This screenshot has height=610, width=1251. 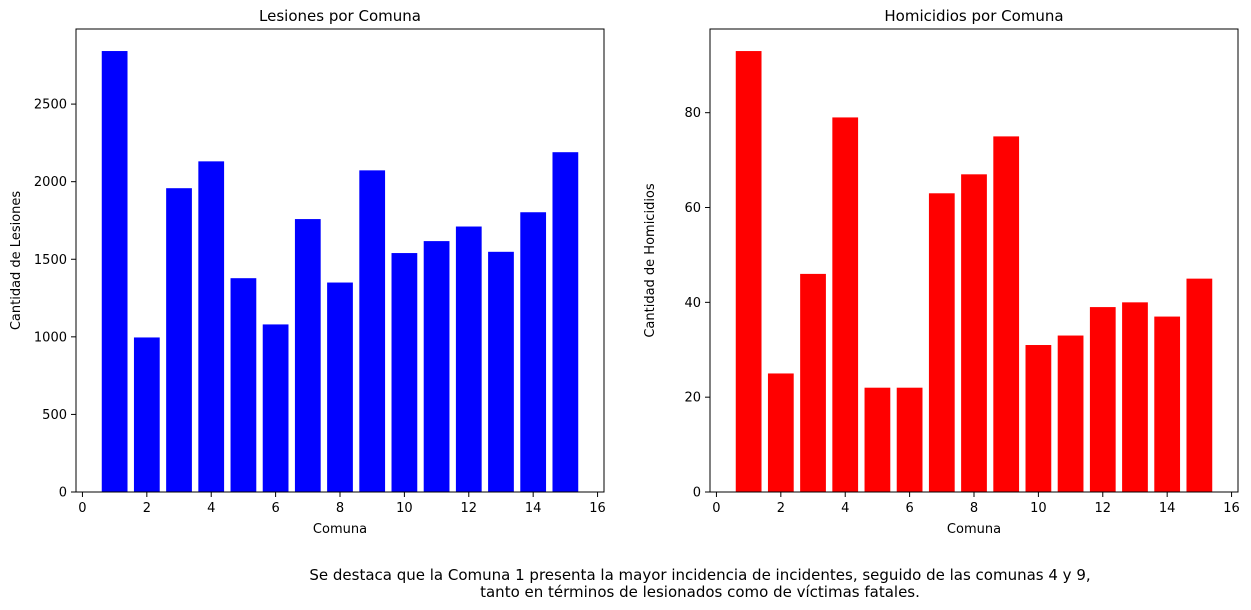 What do you see at coordinates (692, 113) in the screenshot?
I see `homicidios-ytick-label-80: 80` at bounding box center [692, 113].